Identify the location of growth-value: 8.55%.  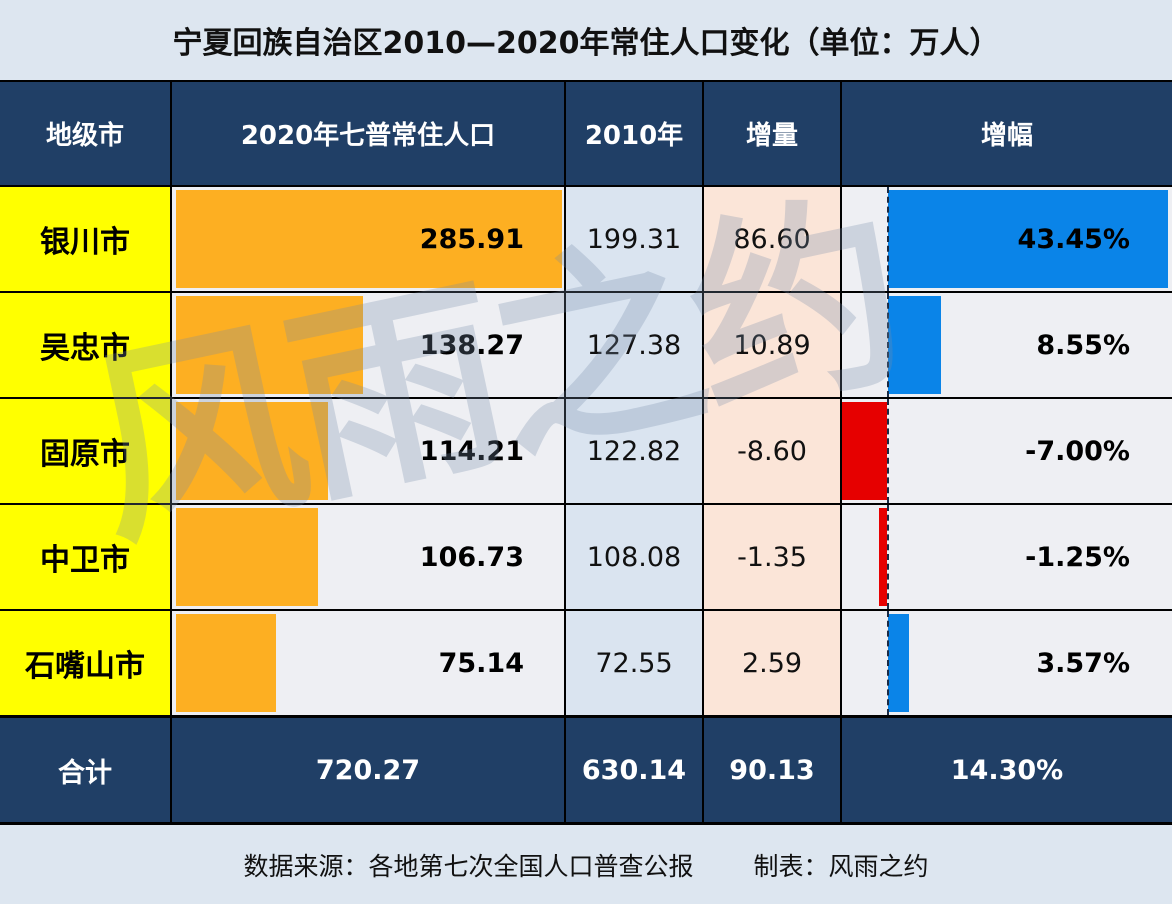
(1083, 345).